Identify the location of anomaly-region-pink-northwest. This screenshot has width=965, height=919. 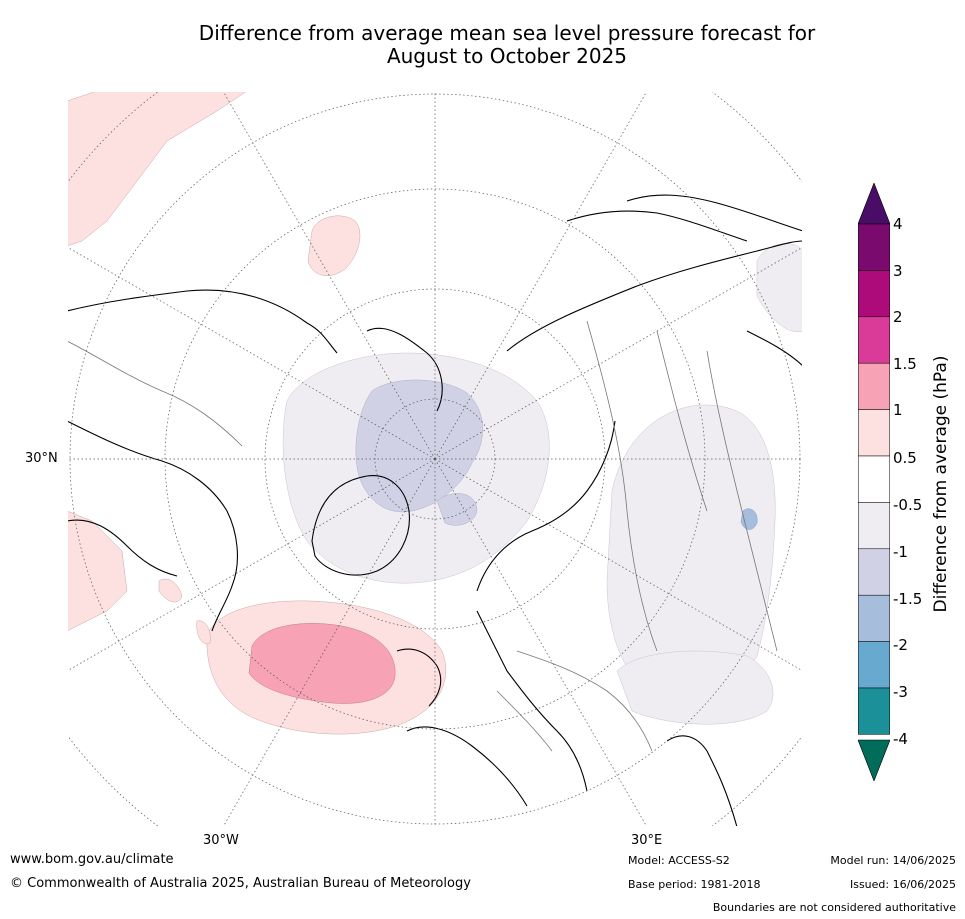
(157, 169).